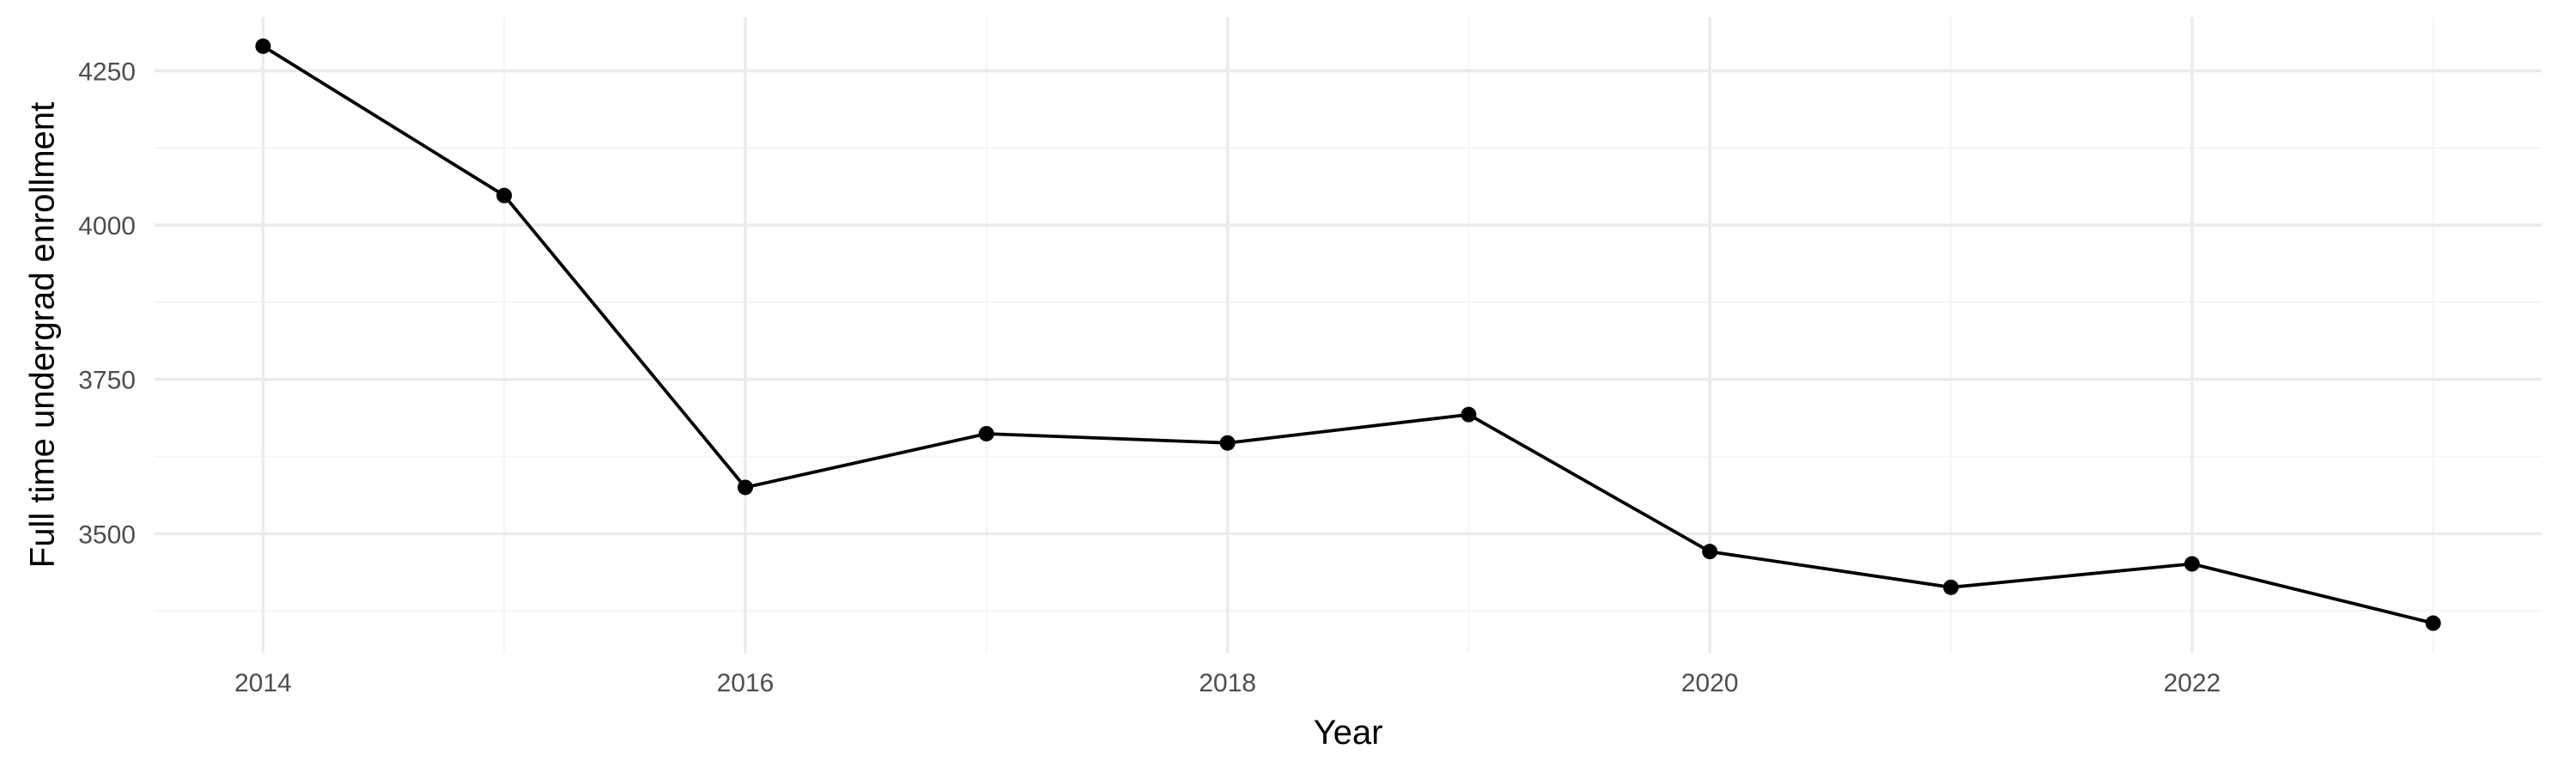 The height and width of the screenshot is (773, 2576). Describe the element at coordinates (263, 683) in the screenshot. I see `x-tick-label: 2014` at that location.